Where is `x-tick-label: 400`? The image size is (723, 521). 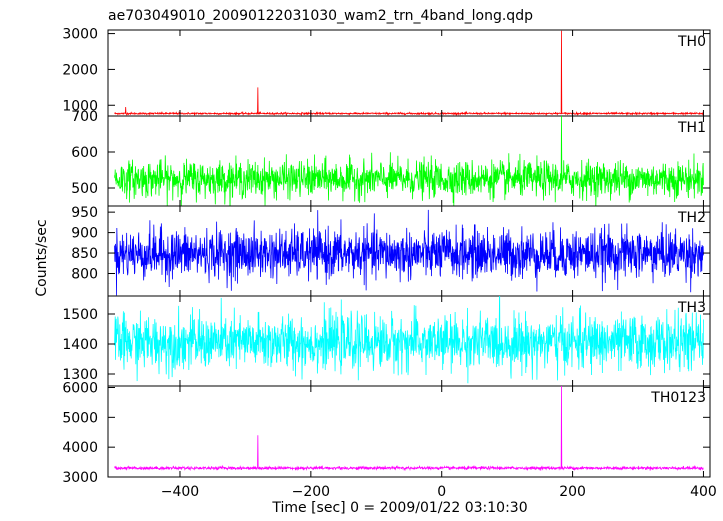 x-tick-label: 400 is located at coordinates (703, 492).